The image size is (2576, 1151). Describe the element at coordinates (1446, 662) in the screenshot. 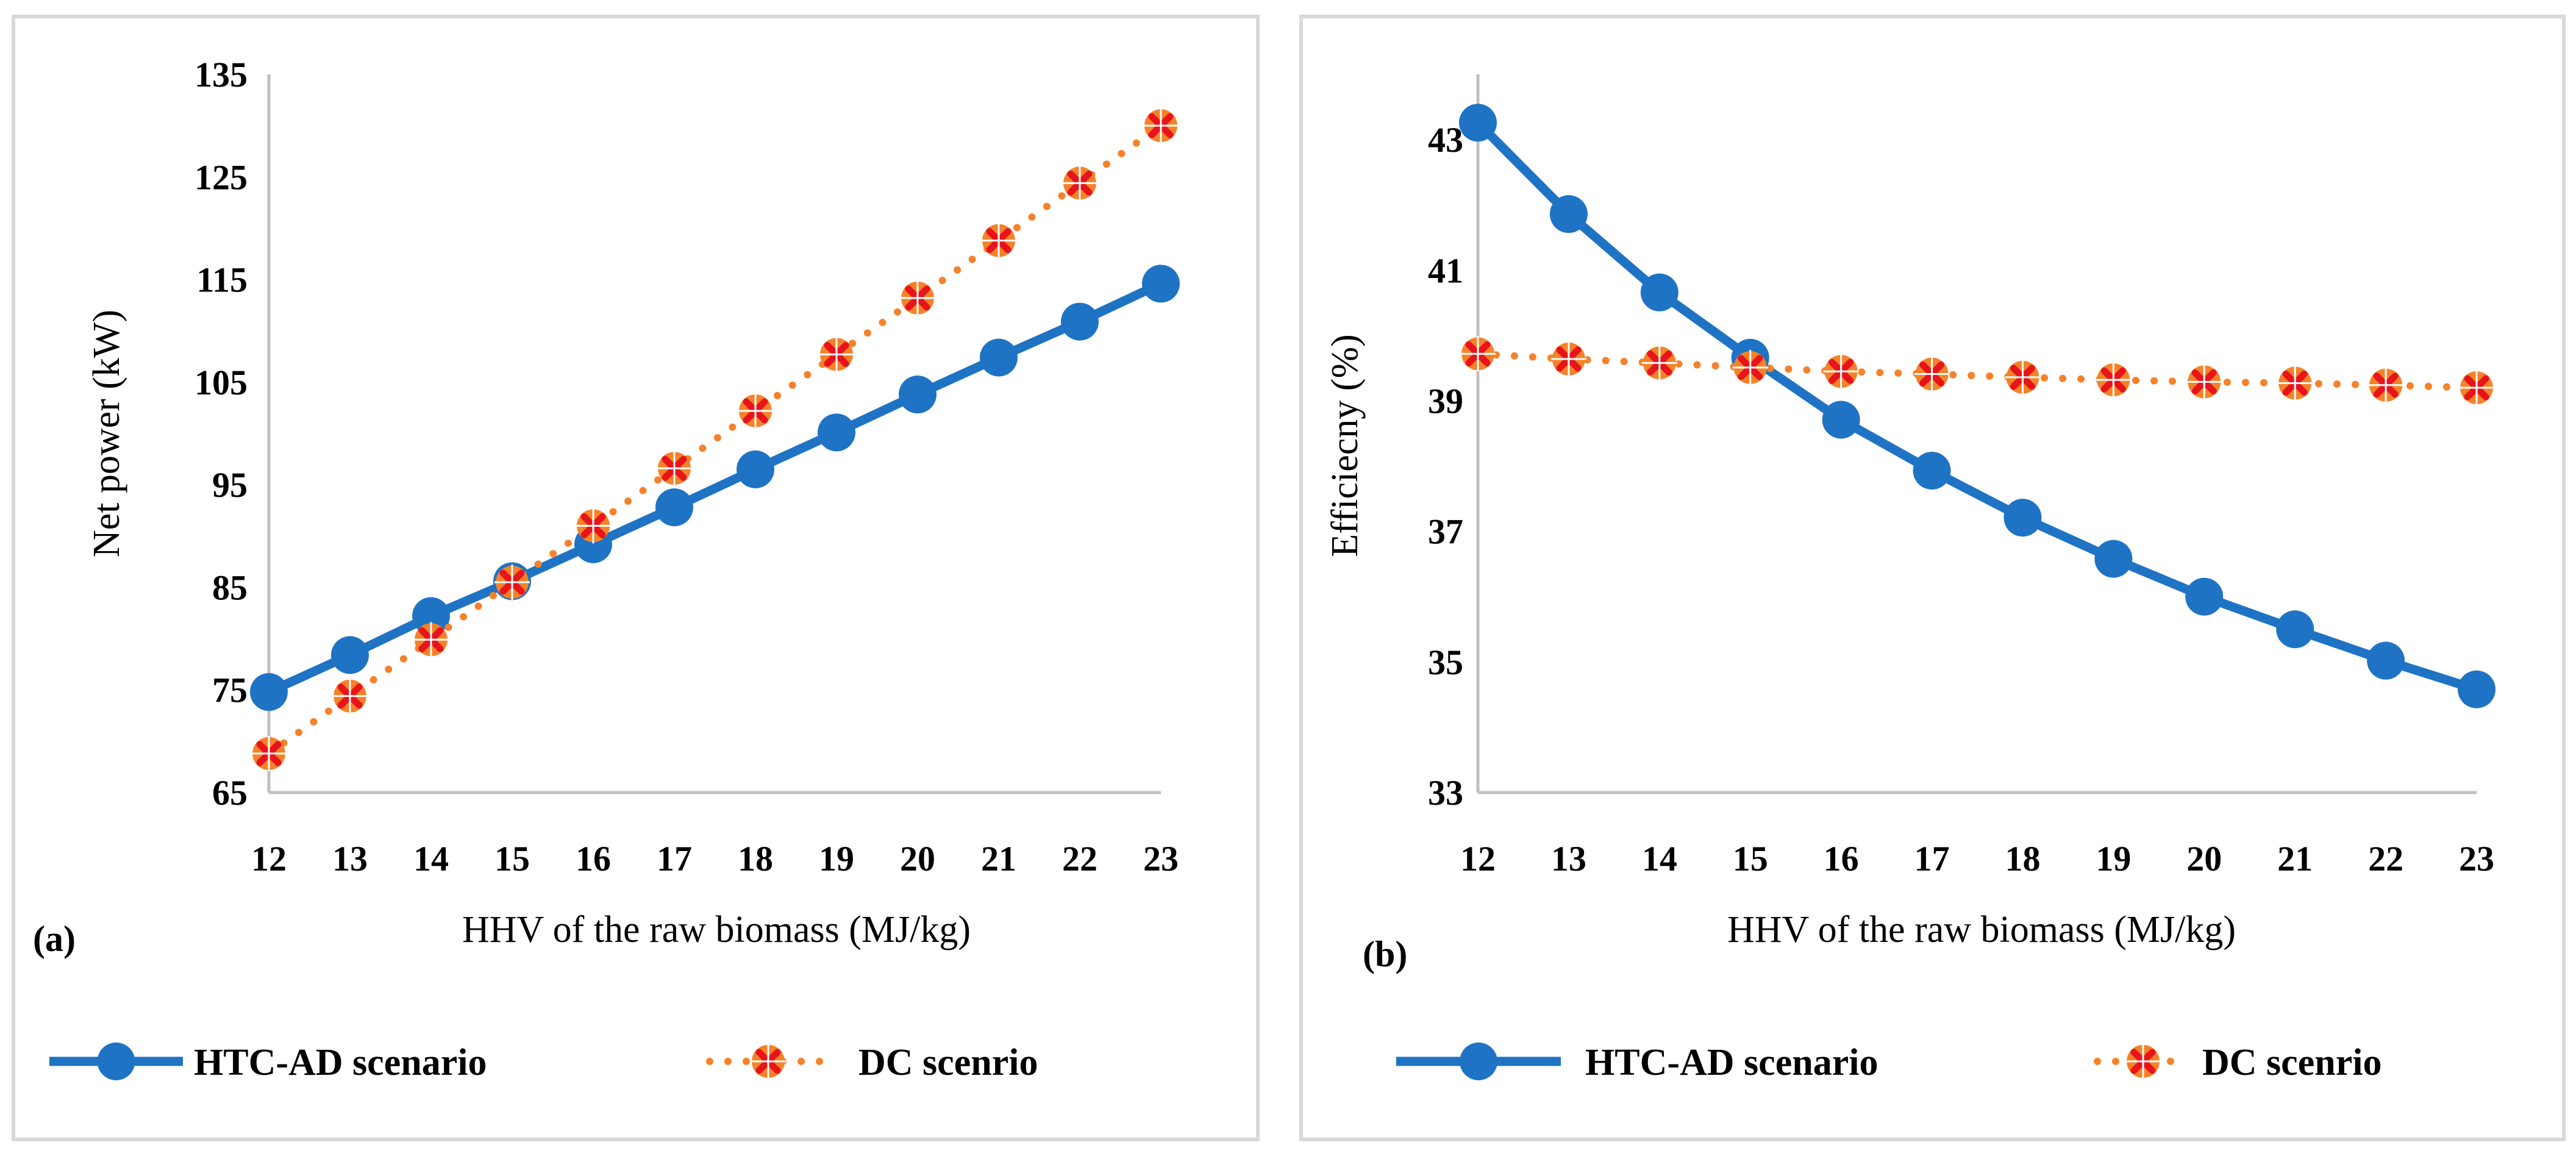

I see `y-tick-label: 35` at that location.